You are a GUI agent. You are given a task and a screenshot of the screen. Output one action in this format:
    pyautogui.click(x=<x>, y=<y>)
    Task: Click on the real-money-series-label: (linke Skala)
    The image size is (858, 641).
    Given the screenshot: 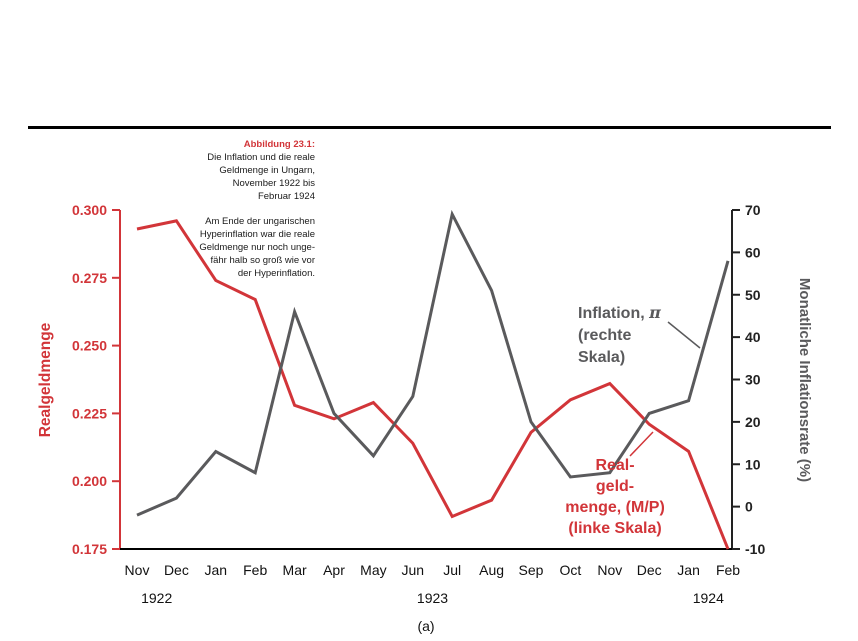 What is the action you would take?
    pyautogui.click(x=614, y=528)
    